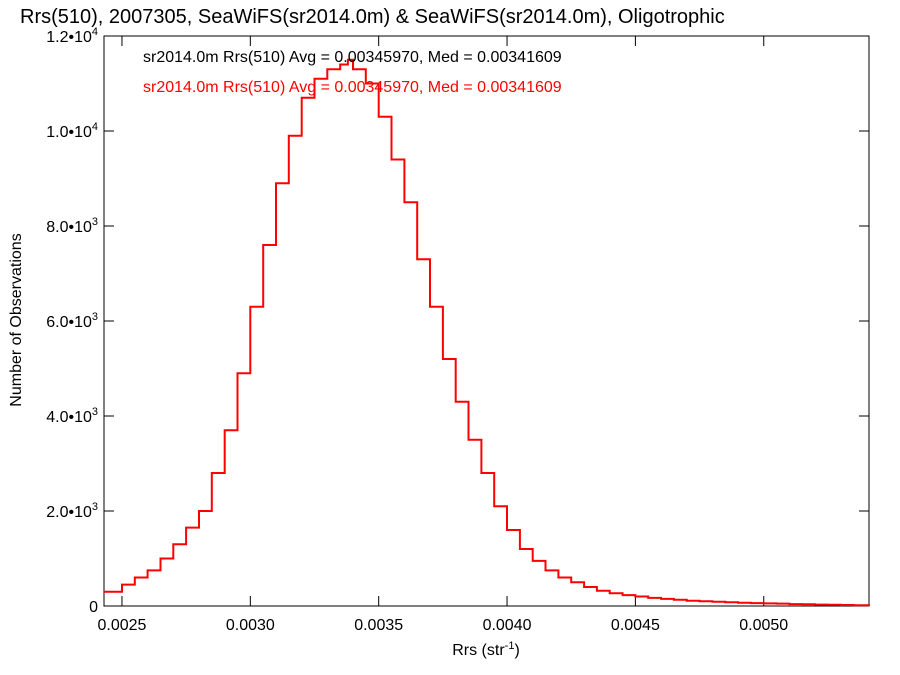 Image resolution: width=900 pixels, height=675 pixels. Describe the element at coordinates (69, 322) in the screenshot. I see `y-tick-label-mantissa: 6.0•10` at that location.